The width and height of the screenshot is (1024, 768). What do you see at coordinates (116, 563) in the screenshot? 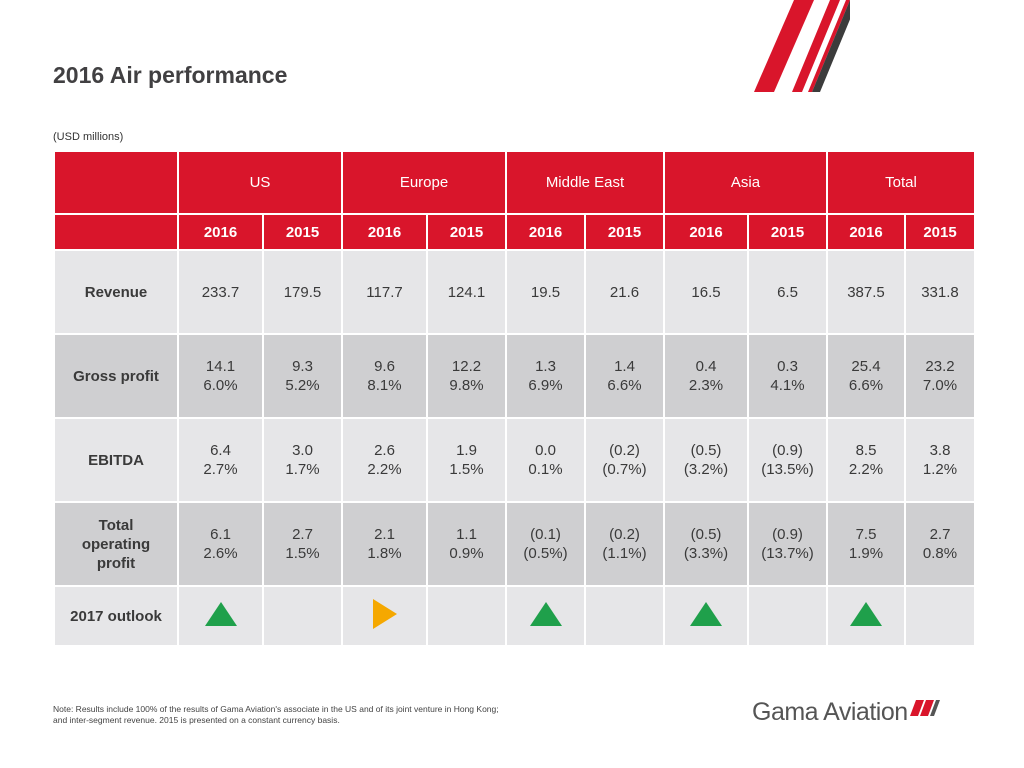
I see `row-label-line: profit` at bounding box center [116, 563].